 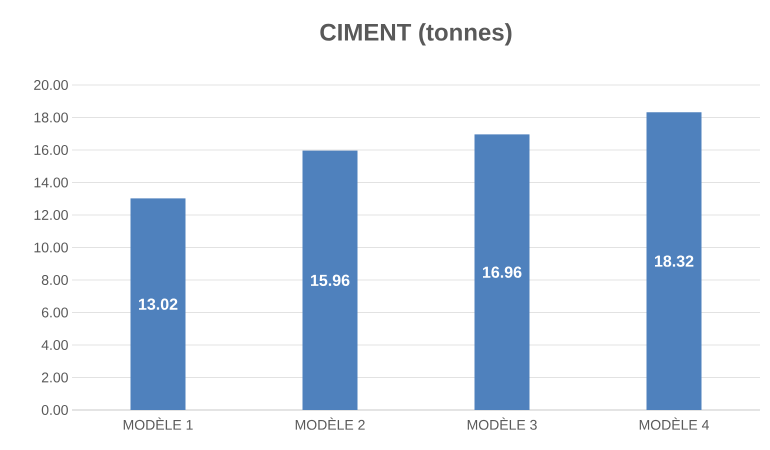 I want to click on data-label: 18.32, so click(x=674, y=261).